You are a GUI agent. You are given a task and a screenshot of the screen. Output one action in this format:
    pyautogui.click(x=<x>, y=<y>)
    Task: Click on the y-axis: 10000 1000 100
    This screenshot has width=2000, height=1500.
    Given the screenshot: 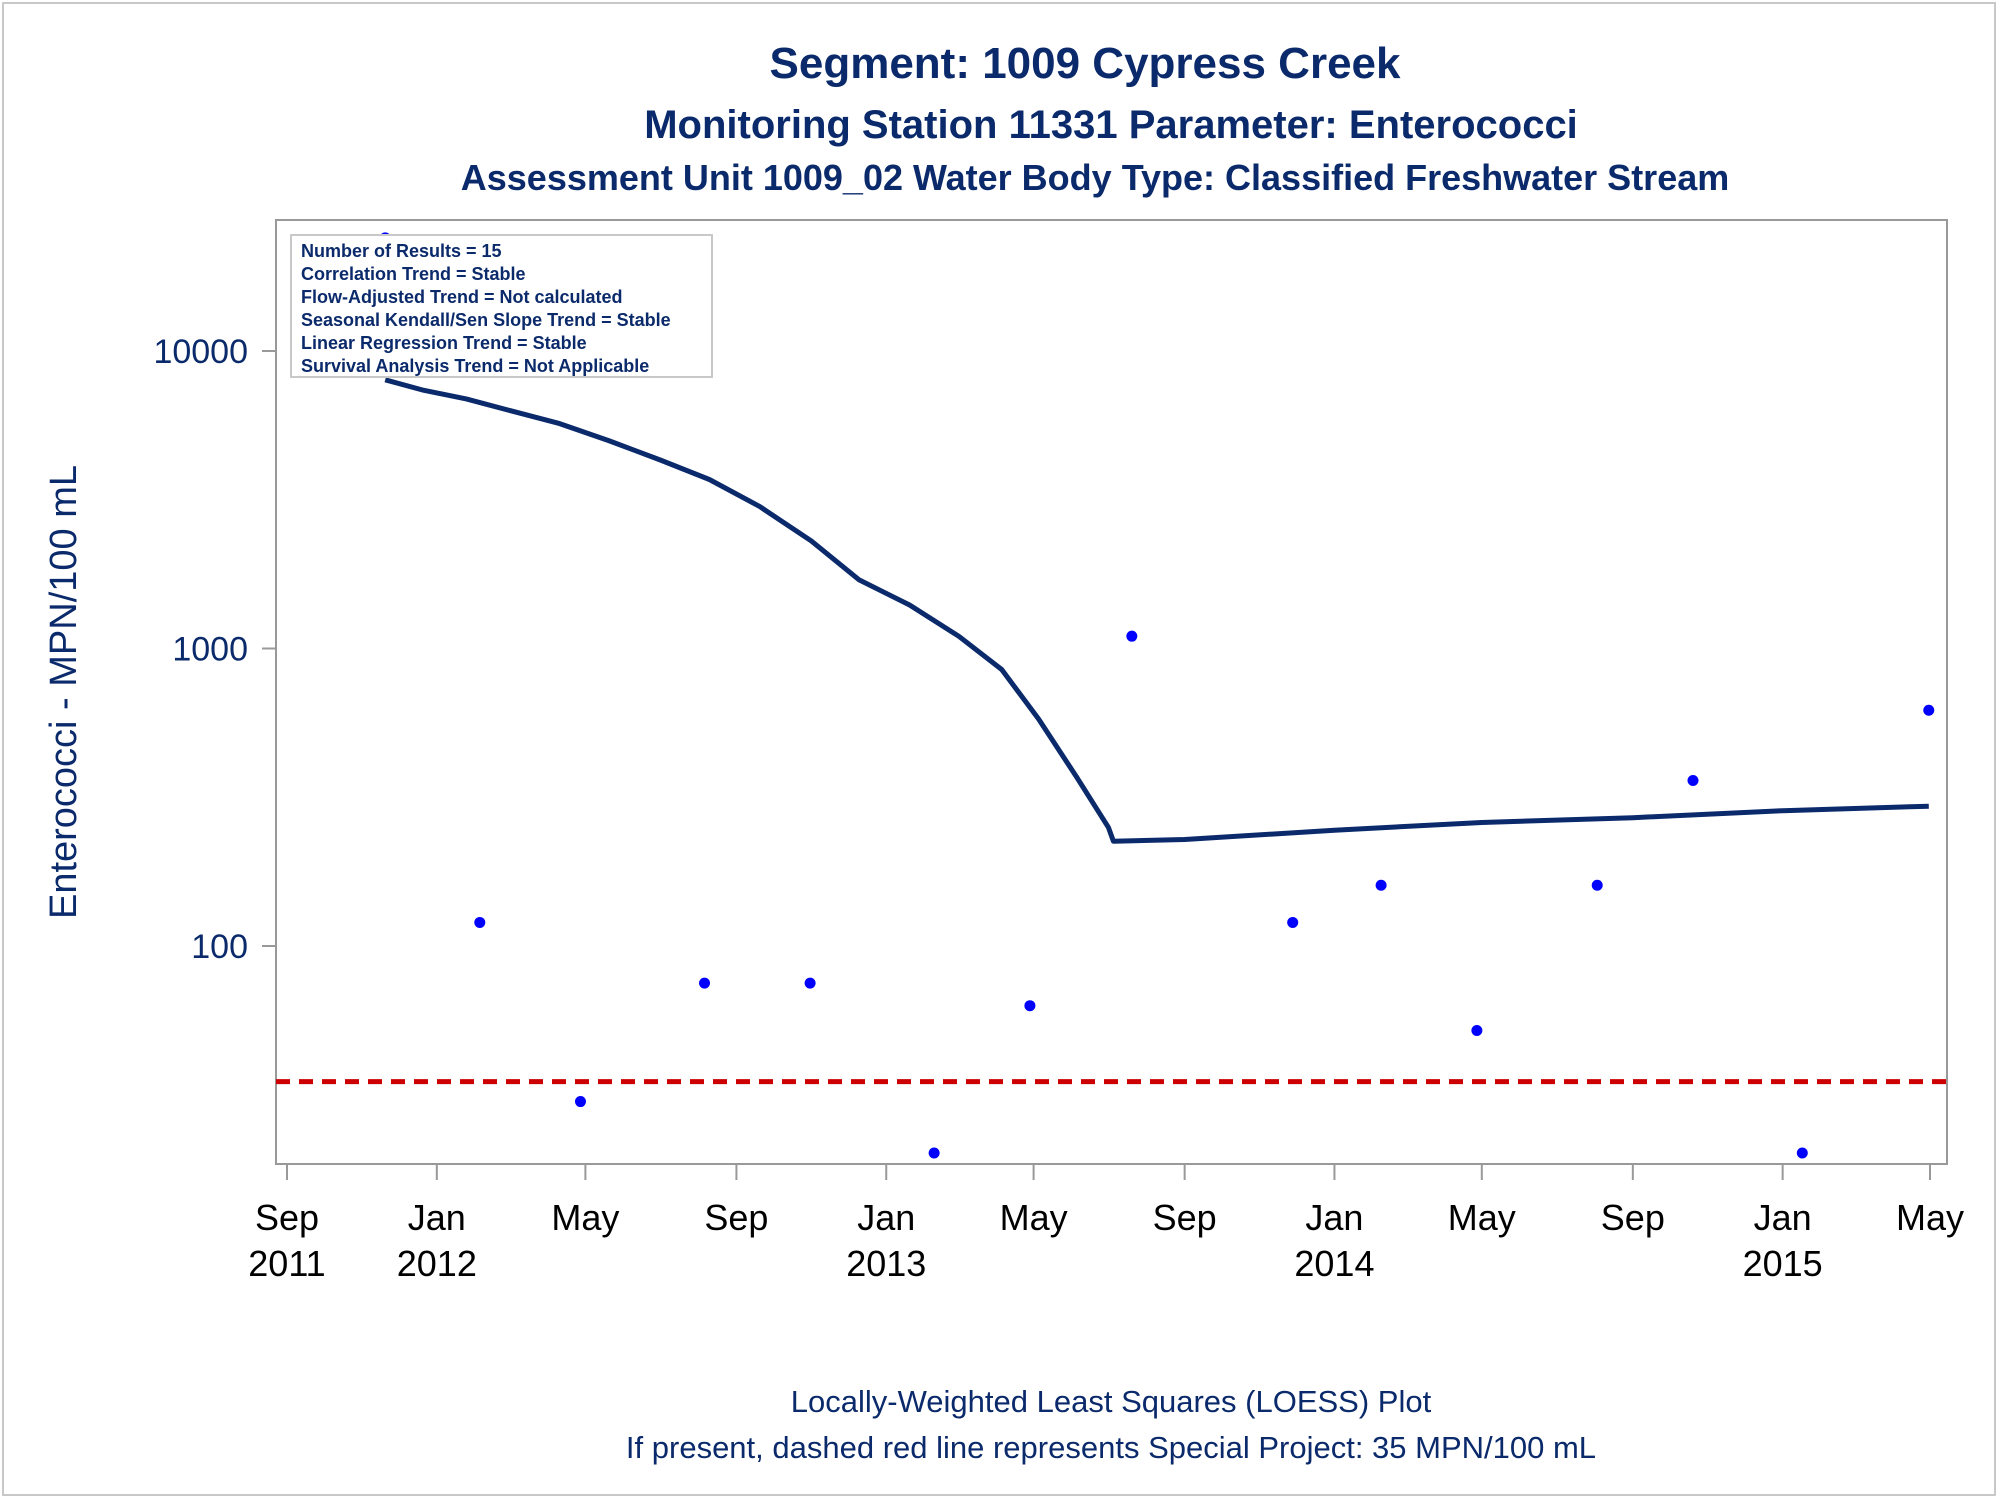 What is the action you would take?
    pyautogui.click(x=214, y=649)
    